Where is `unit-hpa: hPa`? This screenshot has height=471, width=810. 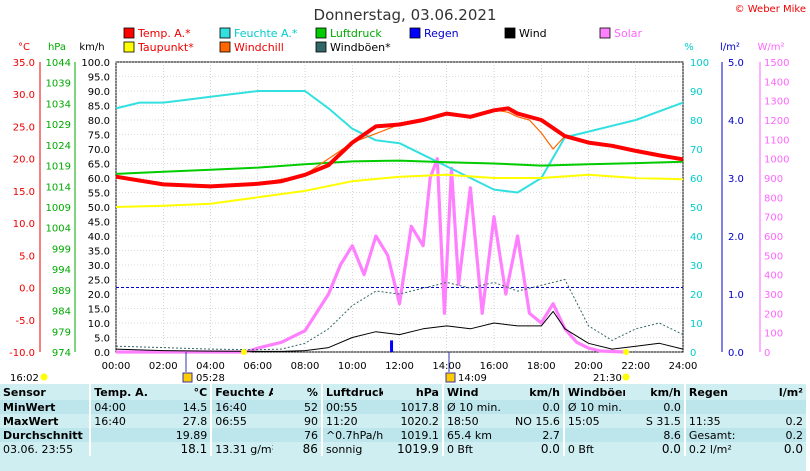 unit-hpa: hPa is located at coordinates (57, 47).